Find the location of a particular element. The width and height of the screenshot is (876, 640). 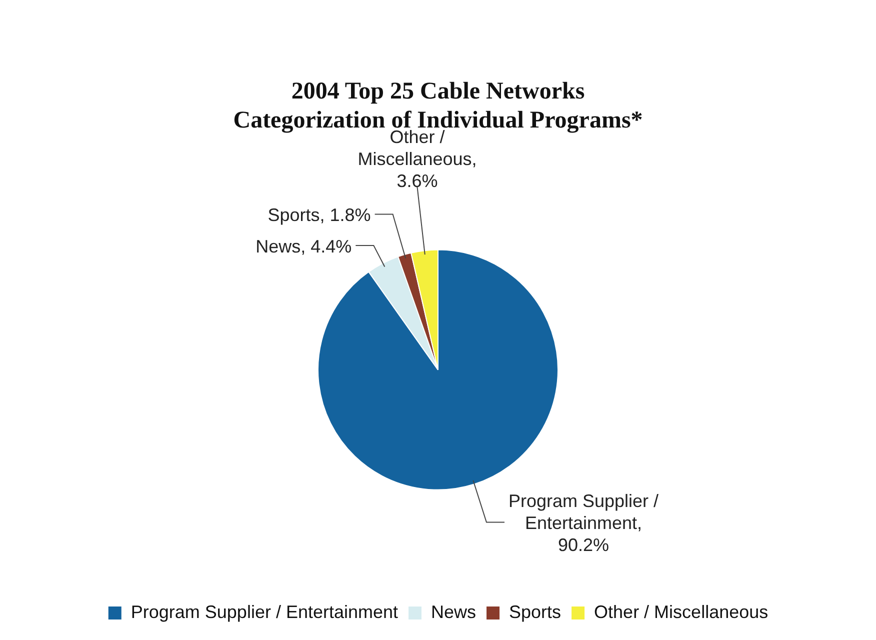

legend-label: News is located at coordinates (453, 612).